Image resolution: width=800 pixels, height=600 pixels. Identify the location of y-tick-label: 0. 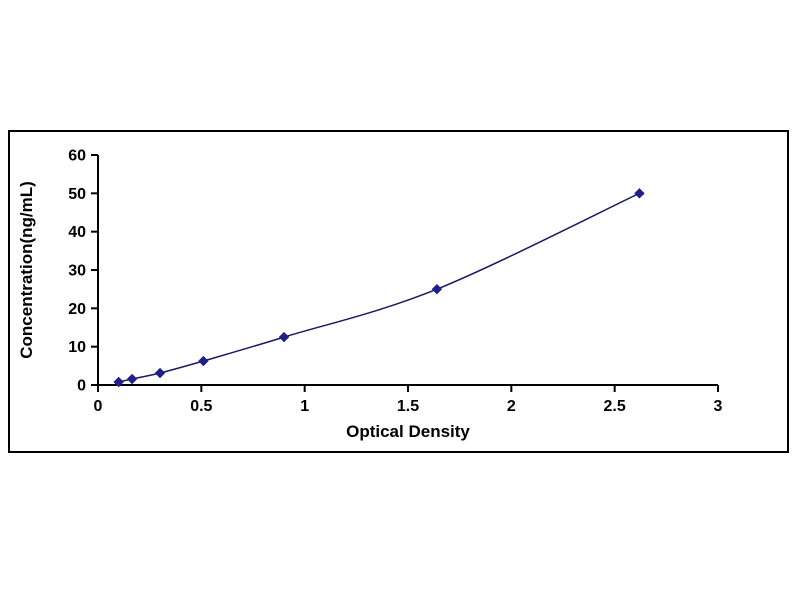
(81, 386).